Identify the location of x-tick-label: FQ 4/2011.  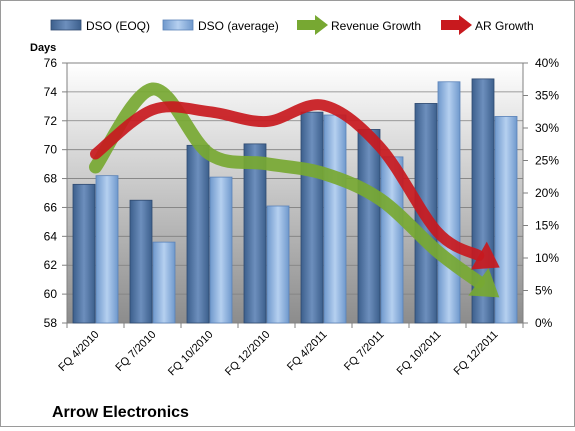
(307, 351).